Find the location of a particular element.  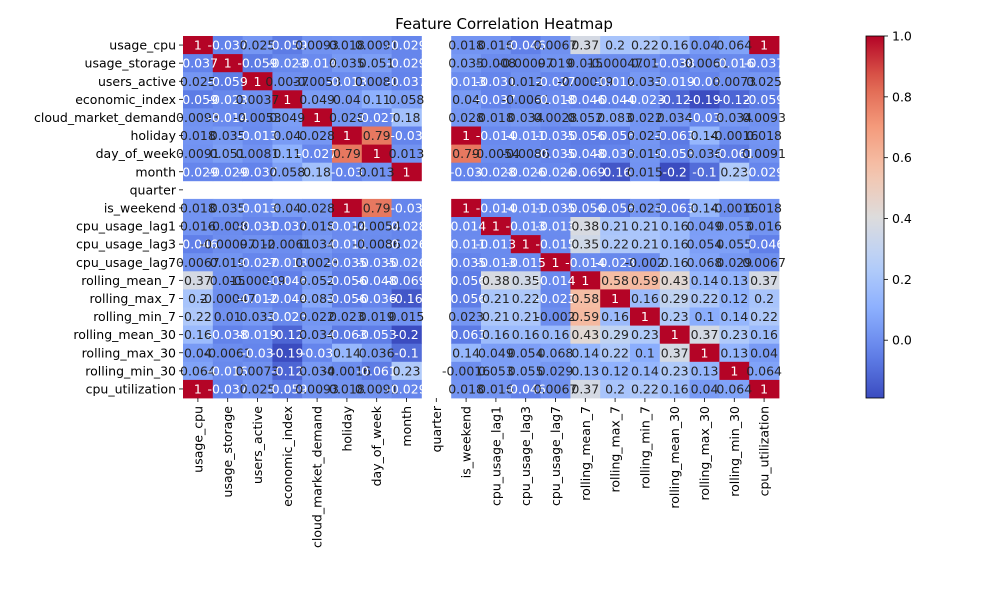

cell-annotation: 0.01 is located at coordinates (645, 63).